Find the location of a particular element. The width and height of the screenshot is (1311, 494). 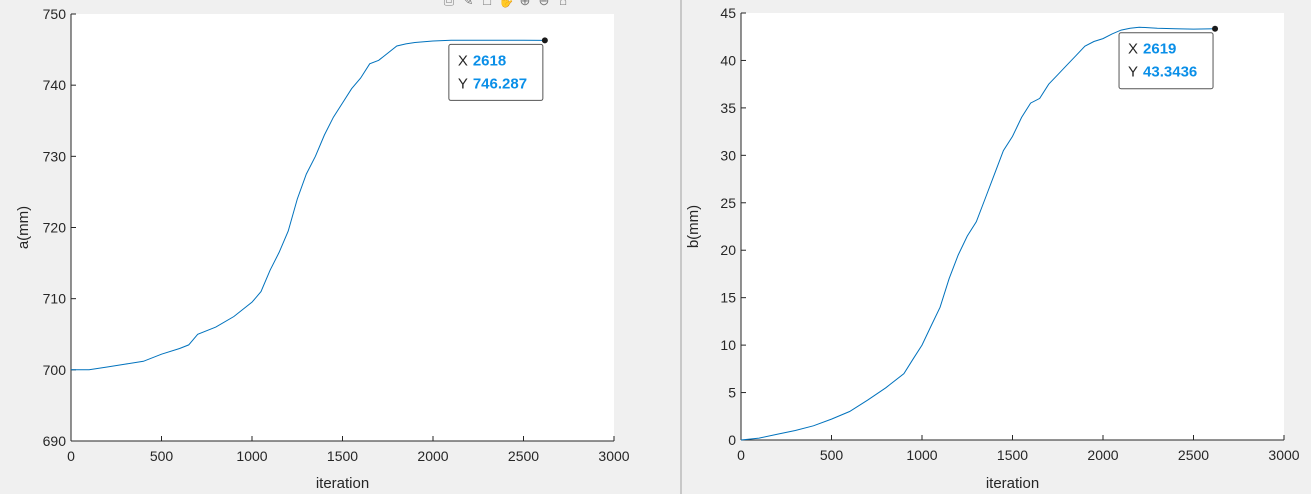

y-tick-label: 45 is located at coordinates (728, 13).